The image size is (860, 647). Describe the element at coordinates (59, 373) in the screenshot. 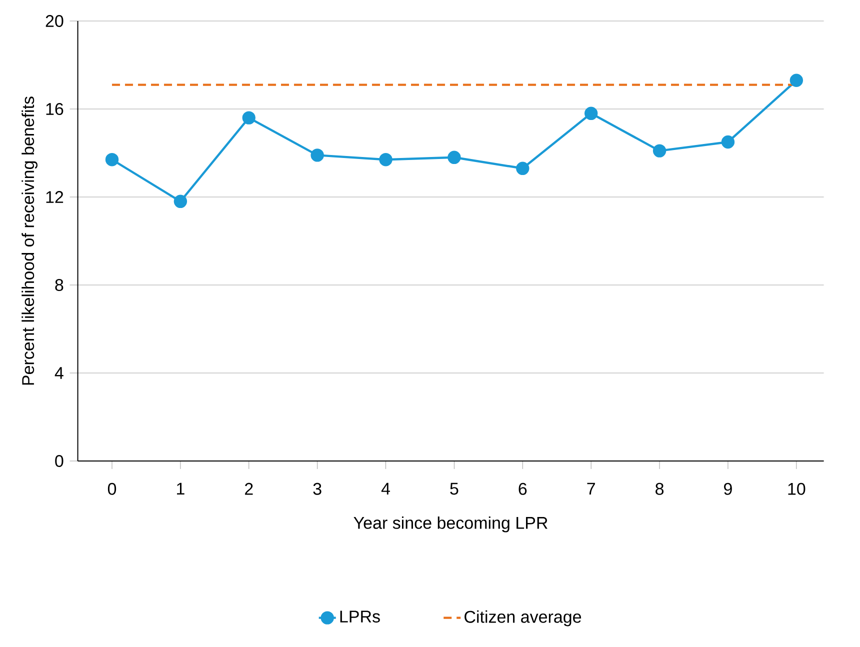

I see `y-tick-label: 4` at that location.